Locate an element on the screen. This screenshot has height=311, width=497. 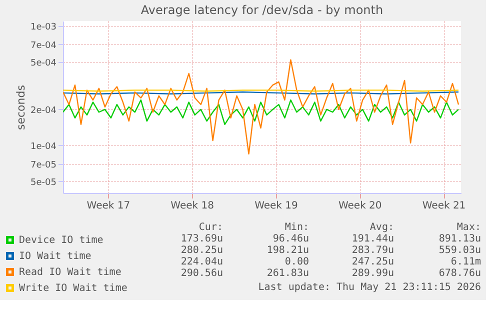
y-tick-label: 5e-04 is located at coordinates (43, 63).